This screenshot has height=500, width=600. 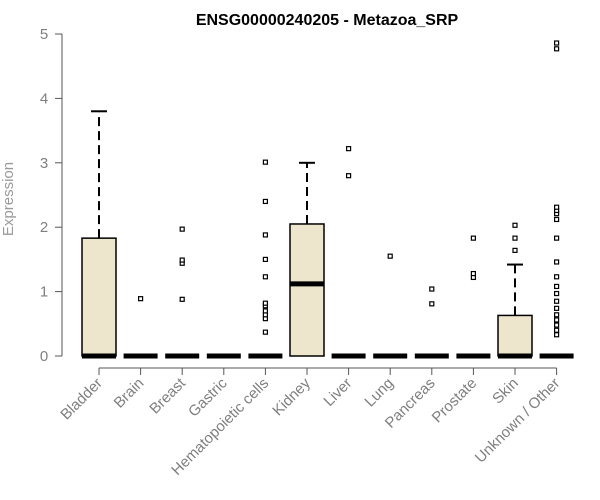 What do you see at coordinates (505, 391) in the screenshot?
I see `x-tick-label: Skin` at bounding box center [505, 391].